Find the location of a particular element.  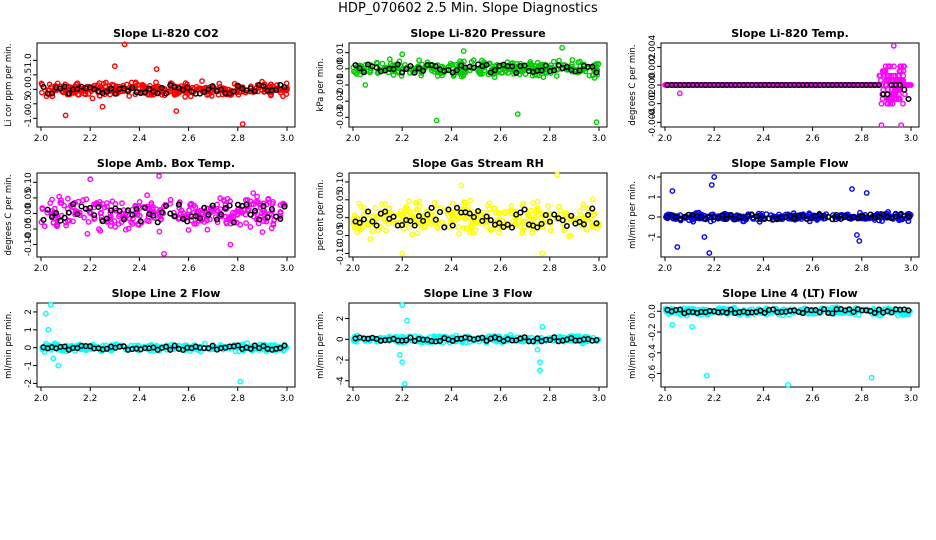

y-tick-label: -0.002 is located at coordinates (653, 103).